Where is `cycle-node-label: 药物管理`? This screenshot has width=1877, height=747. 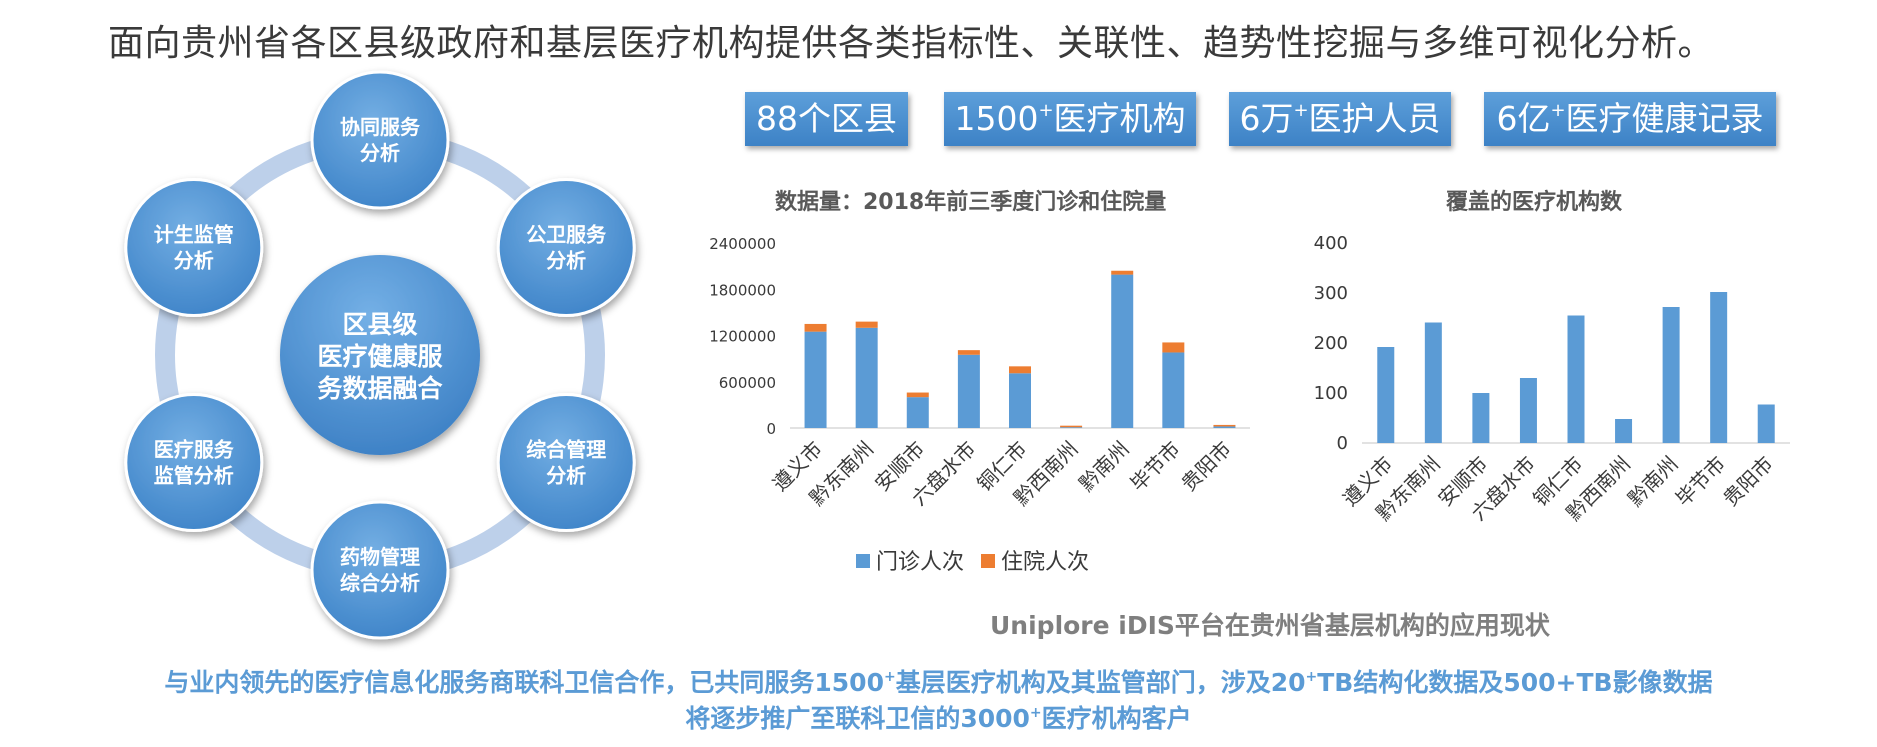
cycle-node-label: 药物管理 is located at coordinates (380, 557).